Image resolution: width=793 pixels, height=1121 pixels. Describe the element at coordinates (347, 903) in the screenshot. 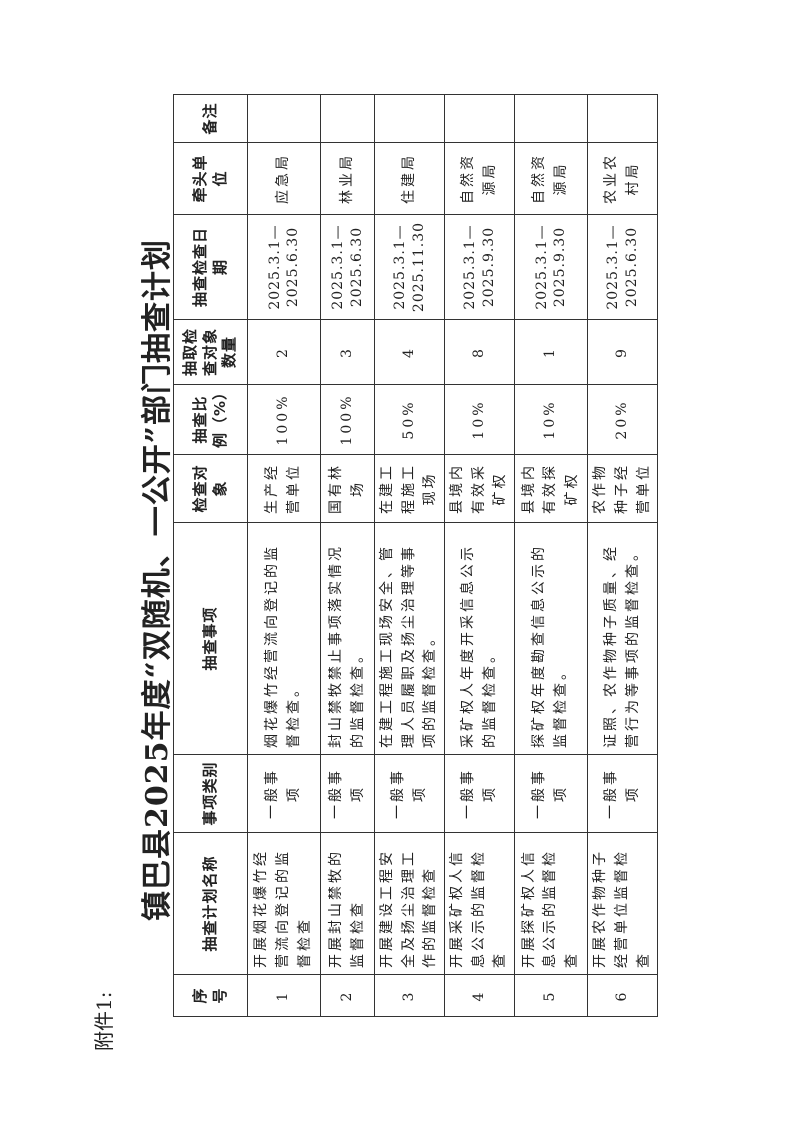

I see `cell-name: 开展封山禁牧的监督检查` at that location.